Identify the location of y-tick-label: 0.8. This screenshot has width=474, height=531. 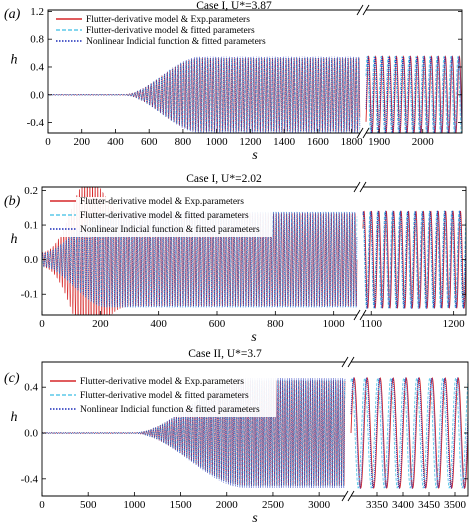
(37, 40).